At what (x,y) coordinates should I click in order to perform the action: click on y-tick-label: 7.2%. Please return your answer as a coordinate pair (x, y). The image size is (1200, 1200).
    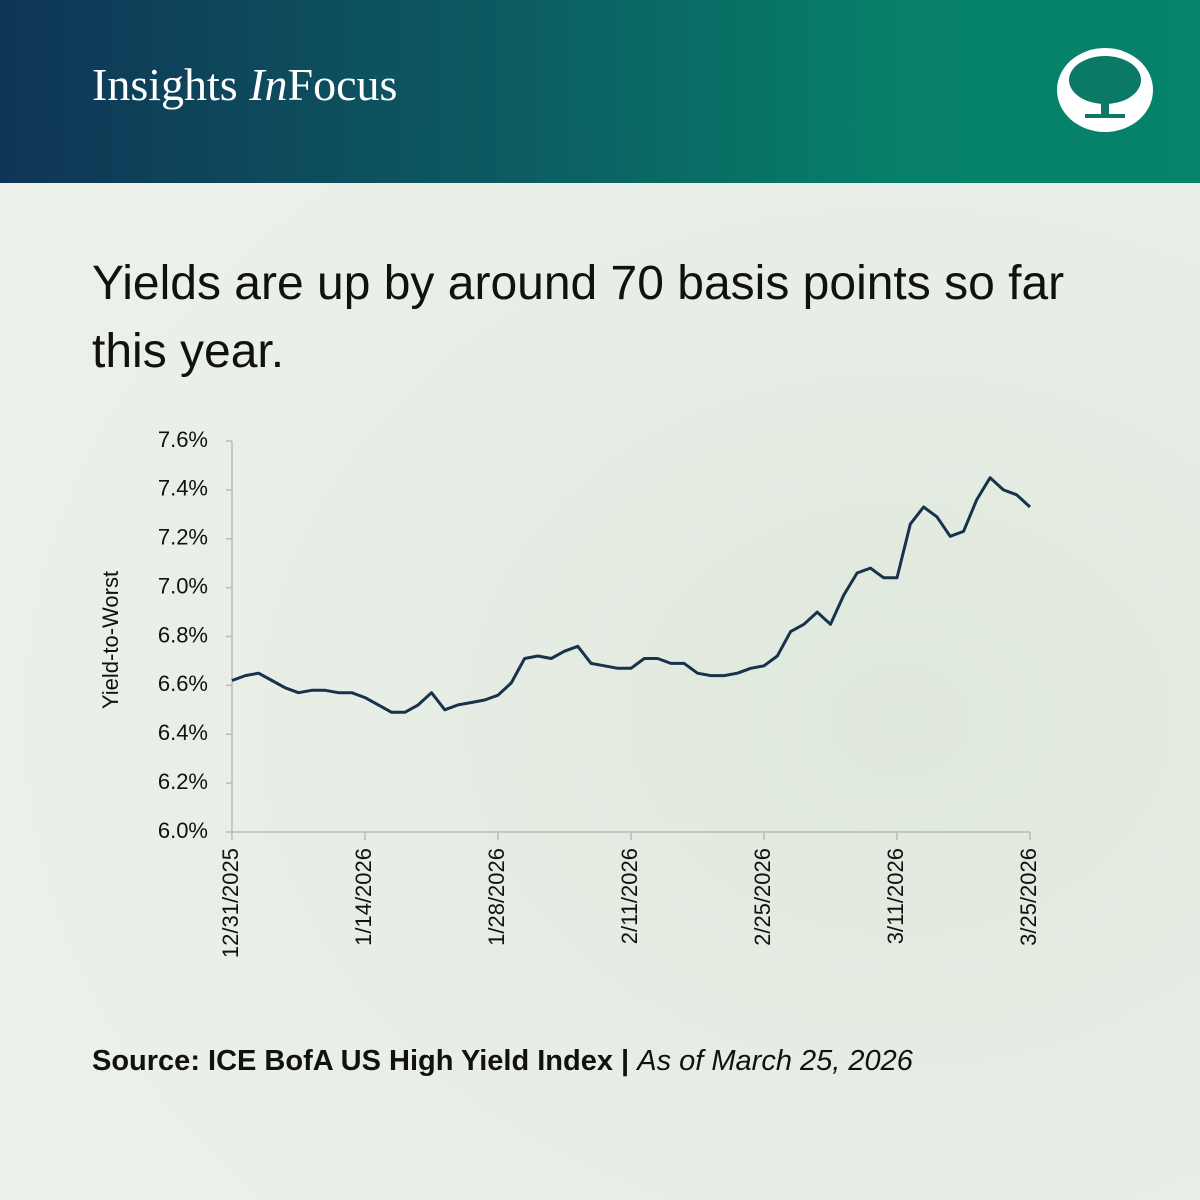
    Looking at the image, I should click on (183, 537).